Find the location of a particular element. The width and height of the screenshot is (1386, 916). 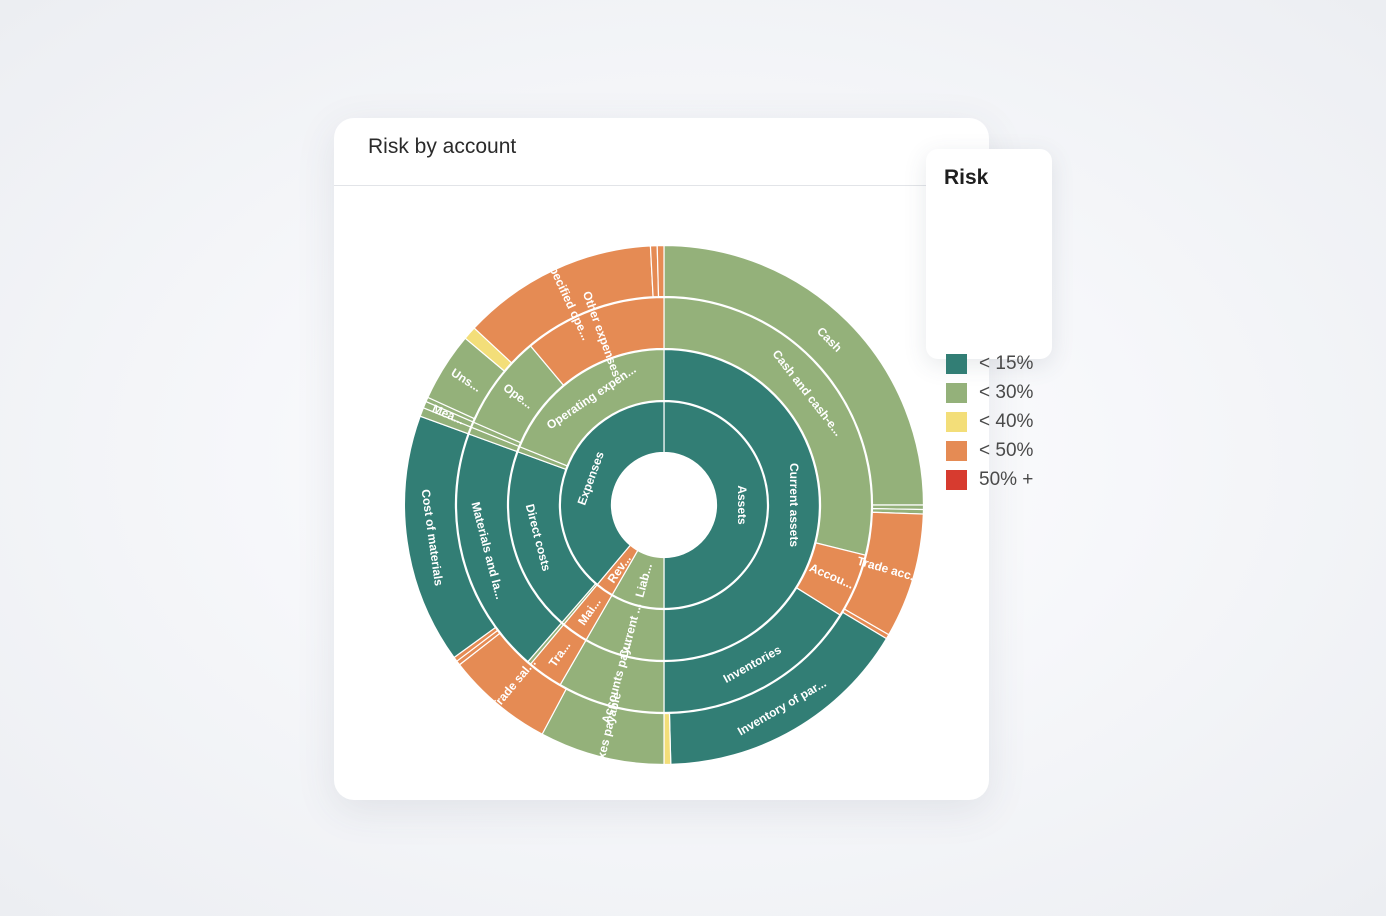

sunburst-segment-current-assets is located at coordinates (742, 505).